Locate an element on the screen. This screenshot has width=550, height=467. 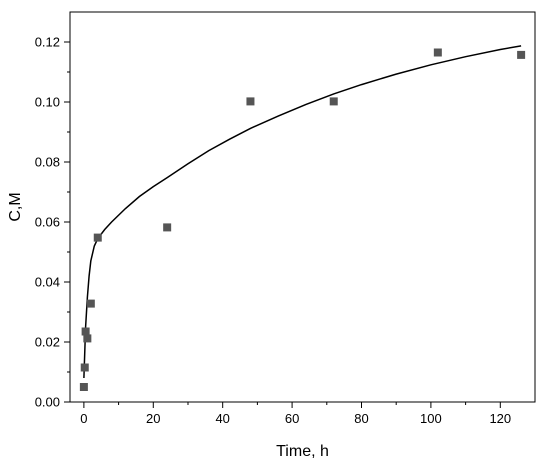
y-tick-label: 0.10 is located at coordinates (47, 102).